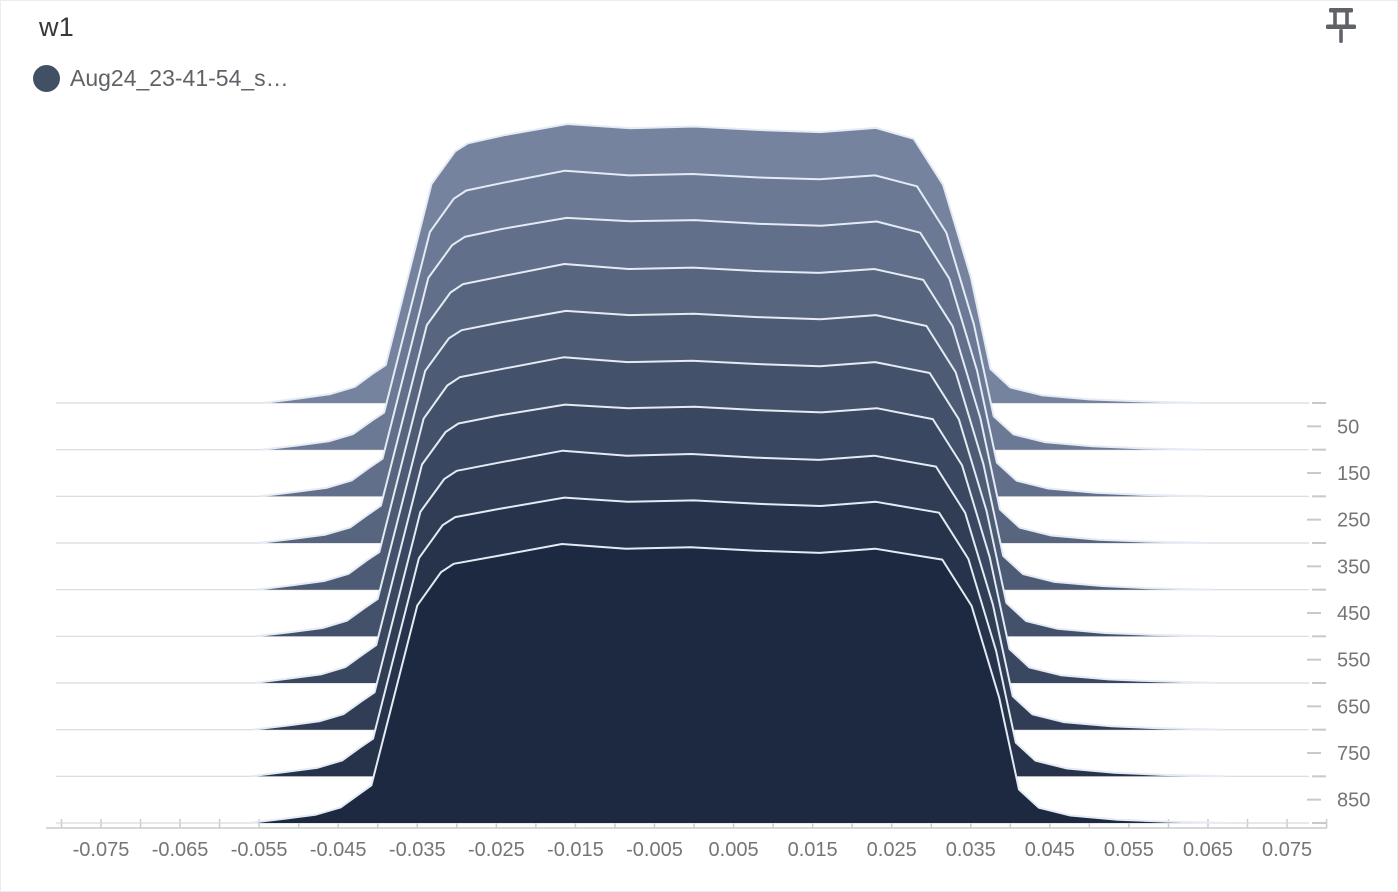  What do you see at coordinates (417, 850) in the screenshot?
I see `svg-text: -0.035` at bounding box center [417, 850].